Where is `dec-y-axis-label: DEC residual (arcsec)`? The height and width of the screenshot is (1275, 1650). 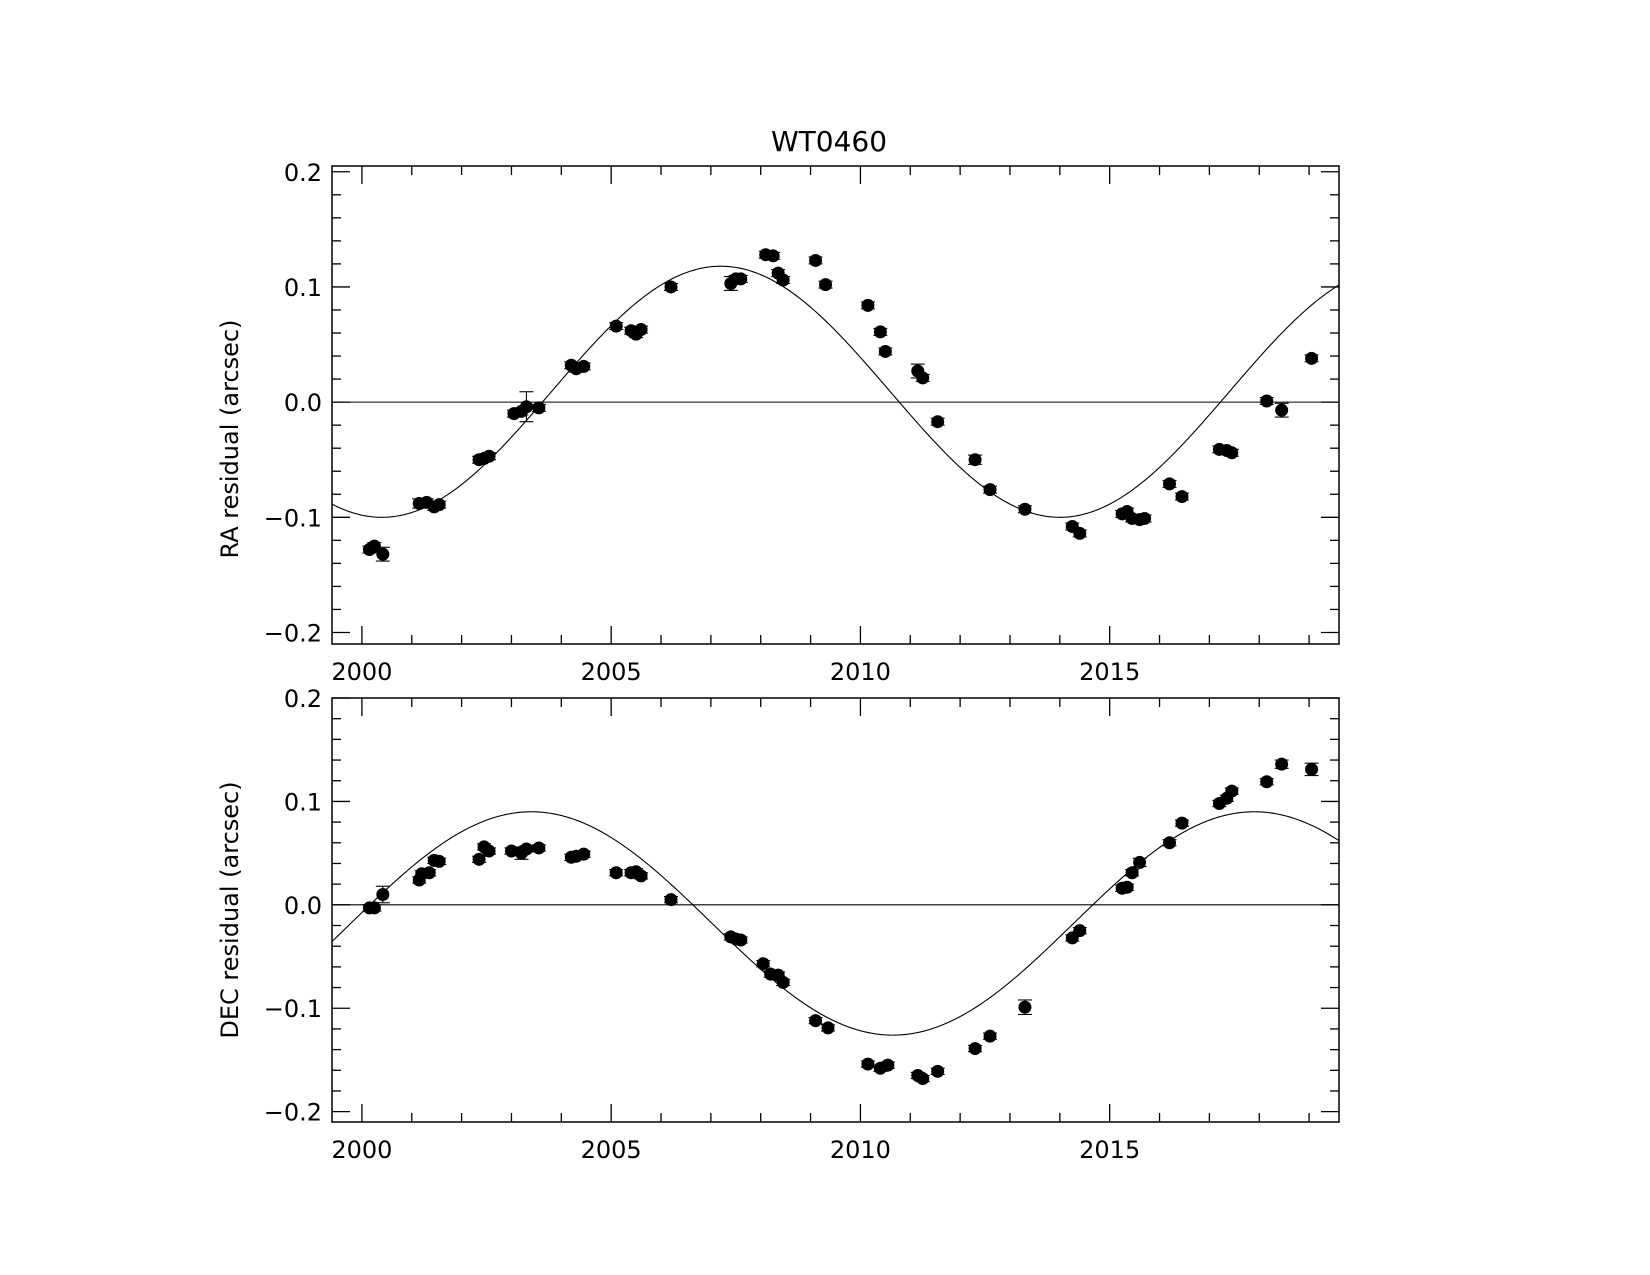
dec-y-axis-label: DEC residual (arcsec) is located at coordinates (230, 909).